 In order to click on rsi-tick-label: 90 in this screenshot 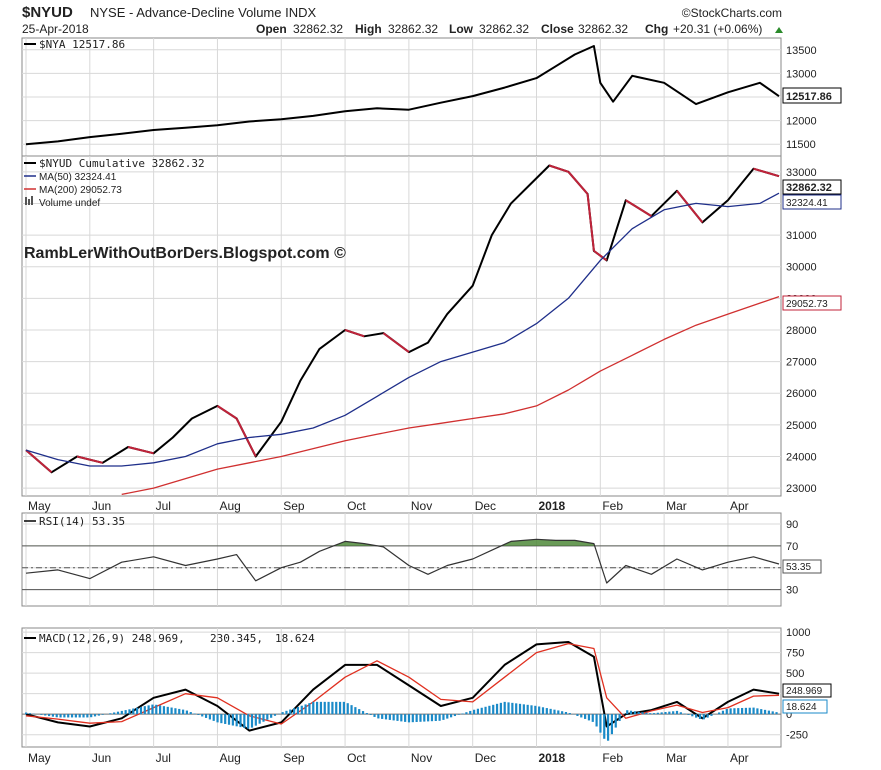, I will do `click(792, 525)`.